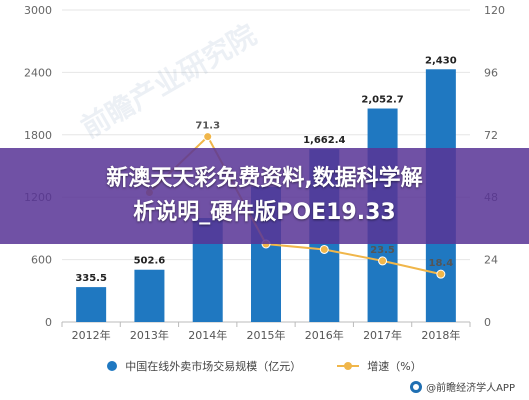 The image size is (529, 400). What do you see at coordinates (382, 100) in the screenshot?
I see `bar-data-label: 2,052.7` at bounding box center [382, 100].